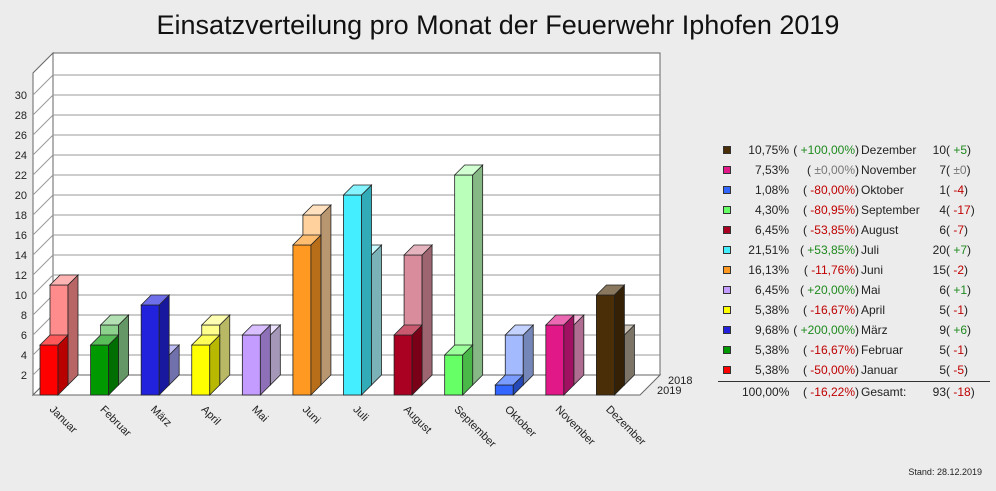 The image size is (996, 491). Describe the element at coordinates (826, 150) in the screenshot. I see `legend-change: ( +100,00%)` at that location.